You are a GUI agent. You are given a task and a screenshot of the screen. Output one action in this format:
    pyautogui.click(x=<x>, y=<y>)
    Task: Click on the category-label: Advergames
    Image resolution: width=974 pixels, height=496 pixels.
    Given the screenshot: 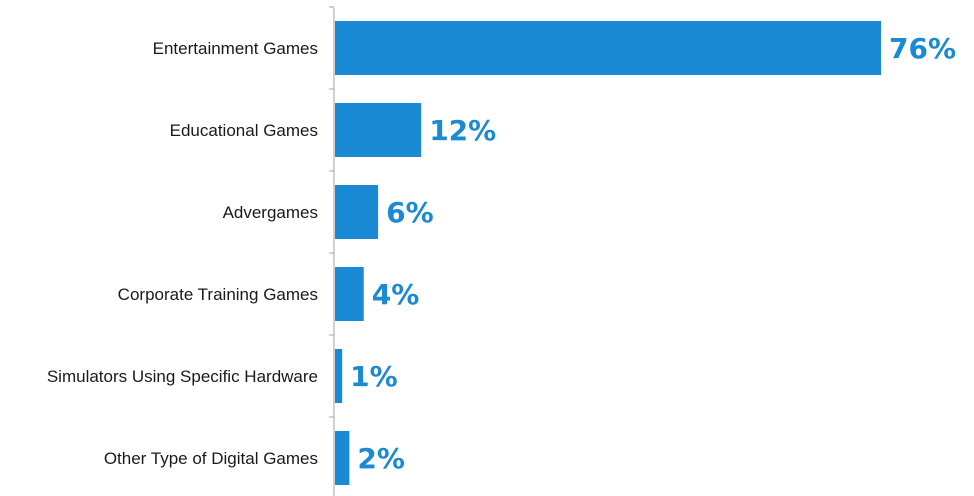 What is the action you would take?
    pyautogui.click(x=270, y=212)
    